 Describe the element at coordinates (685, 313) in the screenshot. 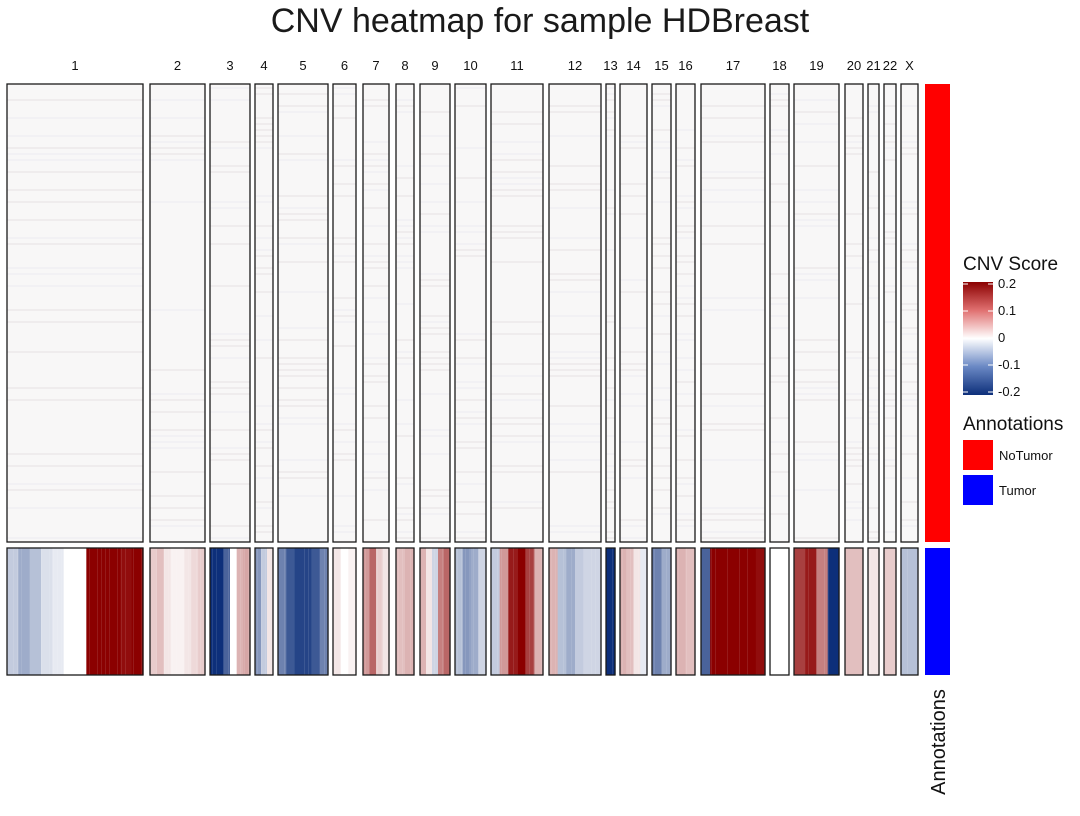

I see `notumor-panel-chr16` at that location.